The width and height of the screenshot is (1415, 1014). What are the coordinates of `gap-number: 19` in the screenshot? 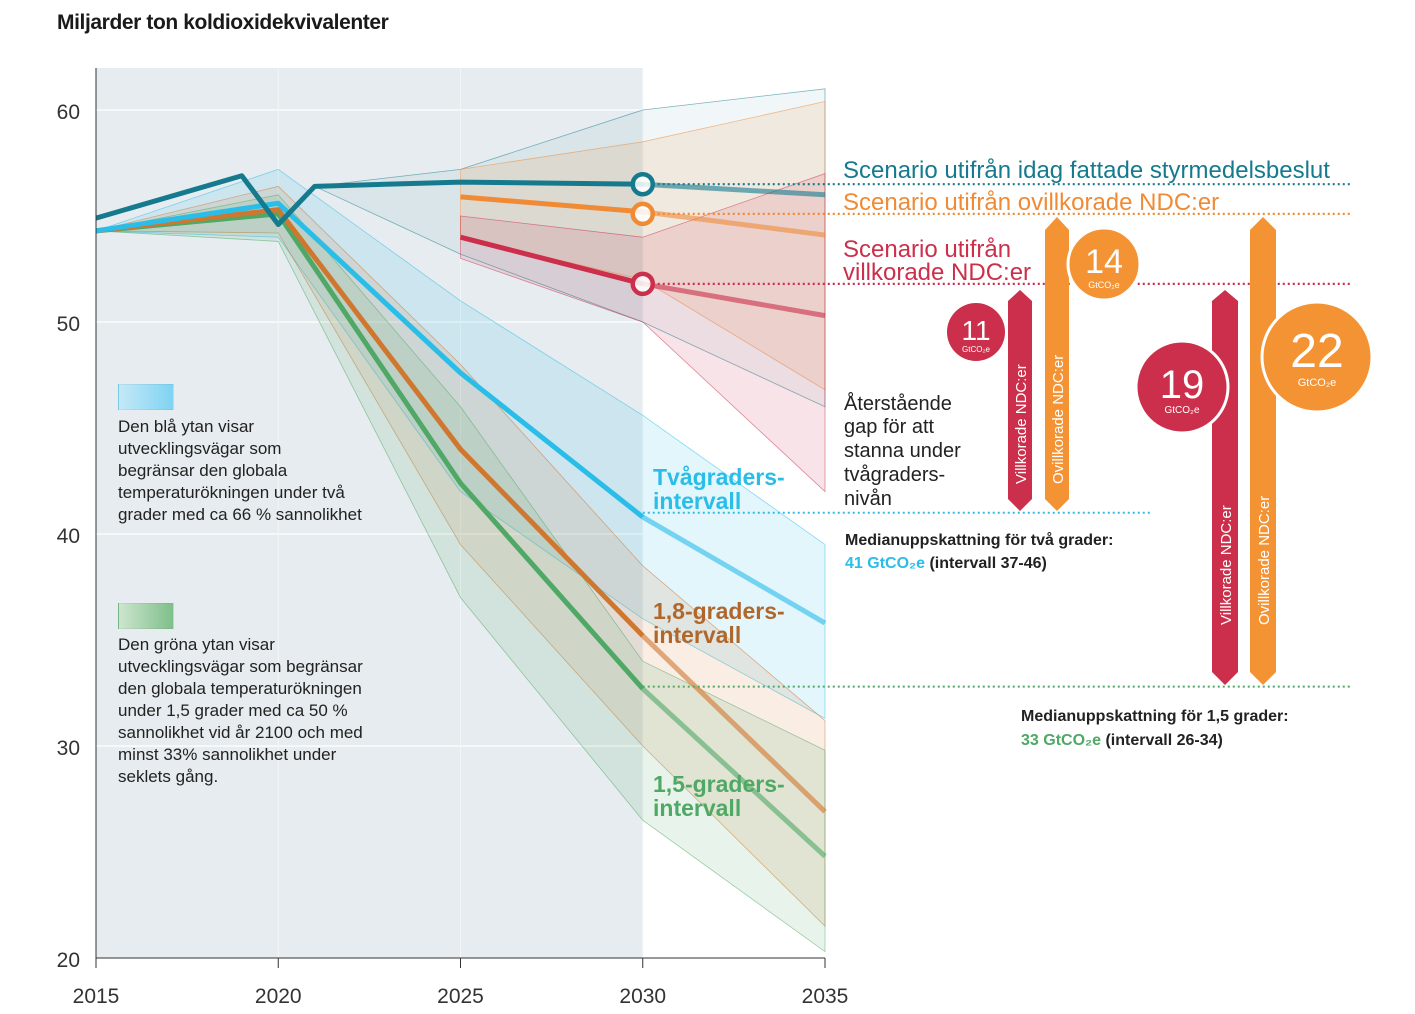 It's located at (1182, 385).